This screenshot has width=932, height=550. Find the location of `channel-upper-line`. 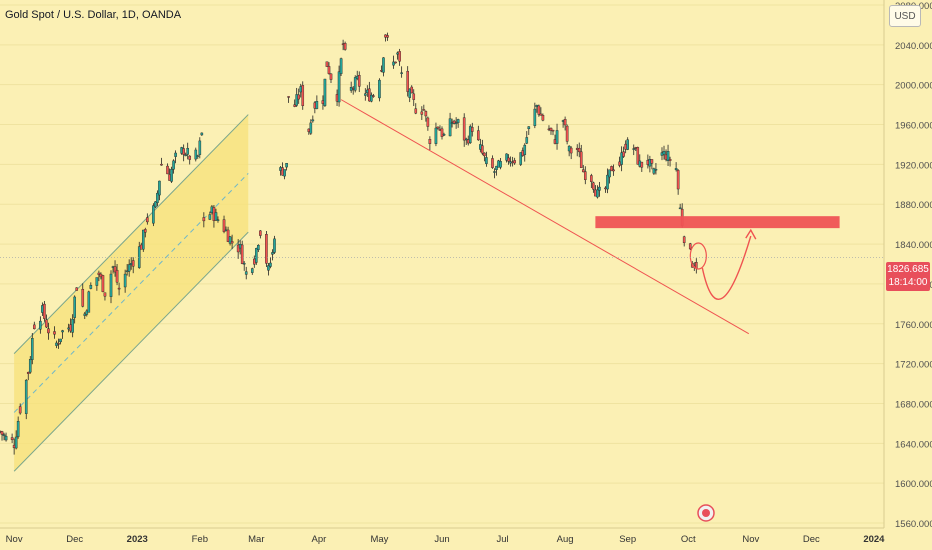

channel-upper-line is located at coordinates (131, 234).